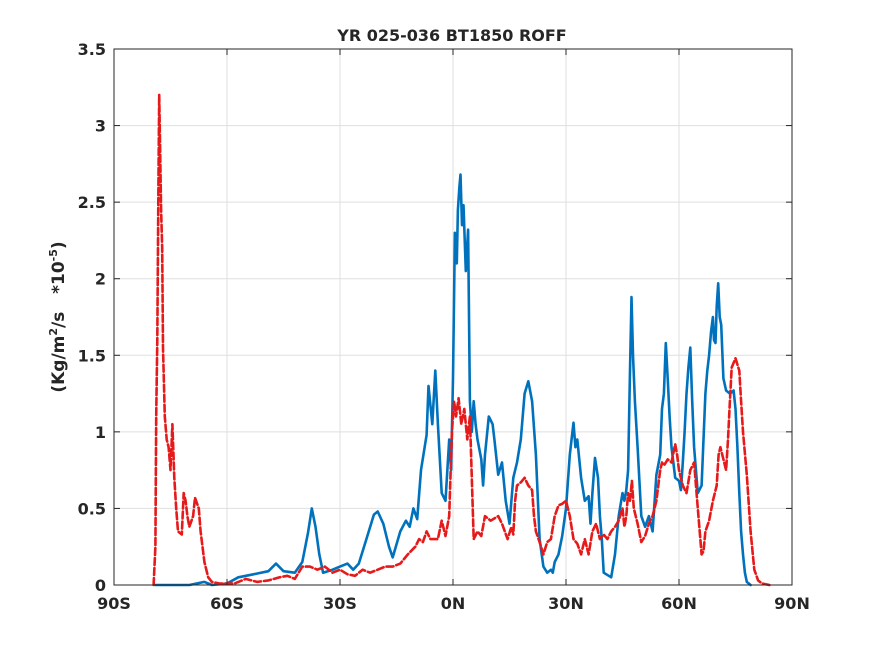  What do you see at coordinates (100, 279) in the screenshot?
I see `y-tick-label: 2` at bounding box center [100, 279].